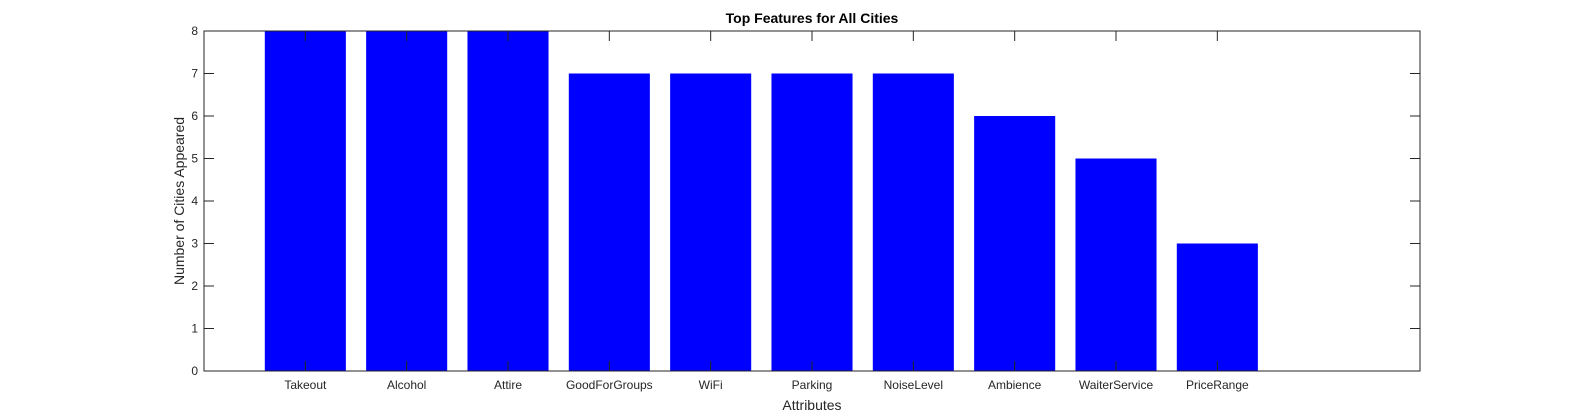  I want to click on bar-takeout, so click(305, 201).